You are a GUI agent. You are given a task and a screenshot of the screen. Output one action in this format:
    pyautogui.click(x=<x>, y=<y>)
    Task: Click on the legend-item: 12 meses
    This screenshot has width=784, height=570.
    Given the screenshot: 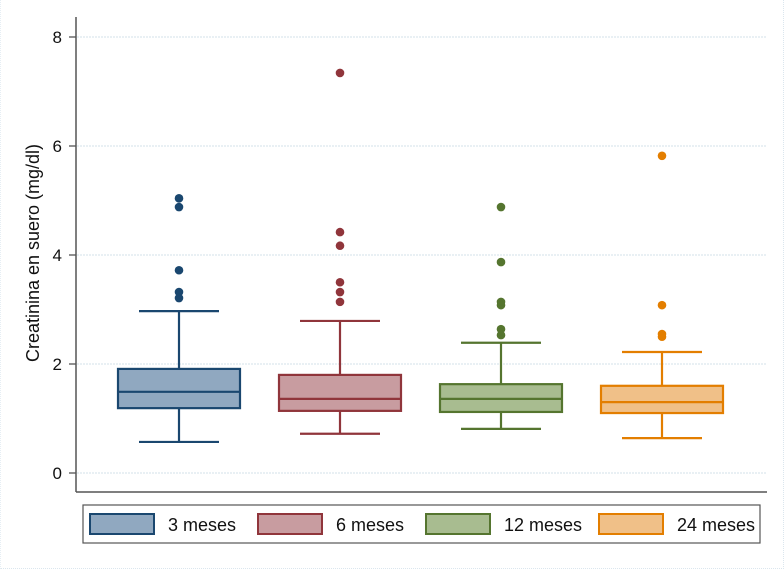 What is the action you would take?
    pyautogui.click(x=503, y=524)
    